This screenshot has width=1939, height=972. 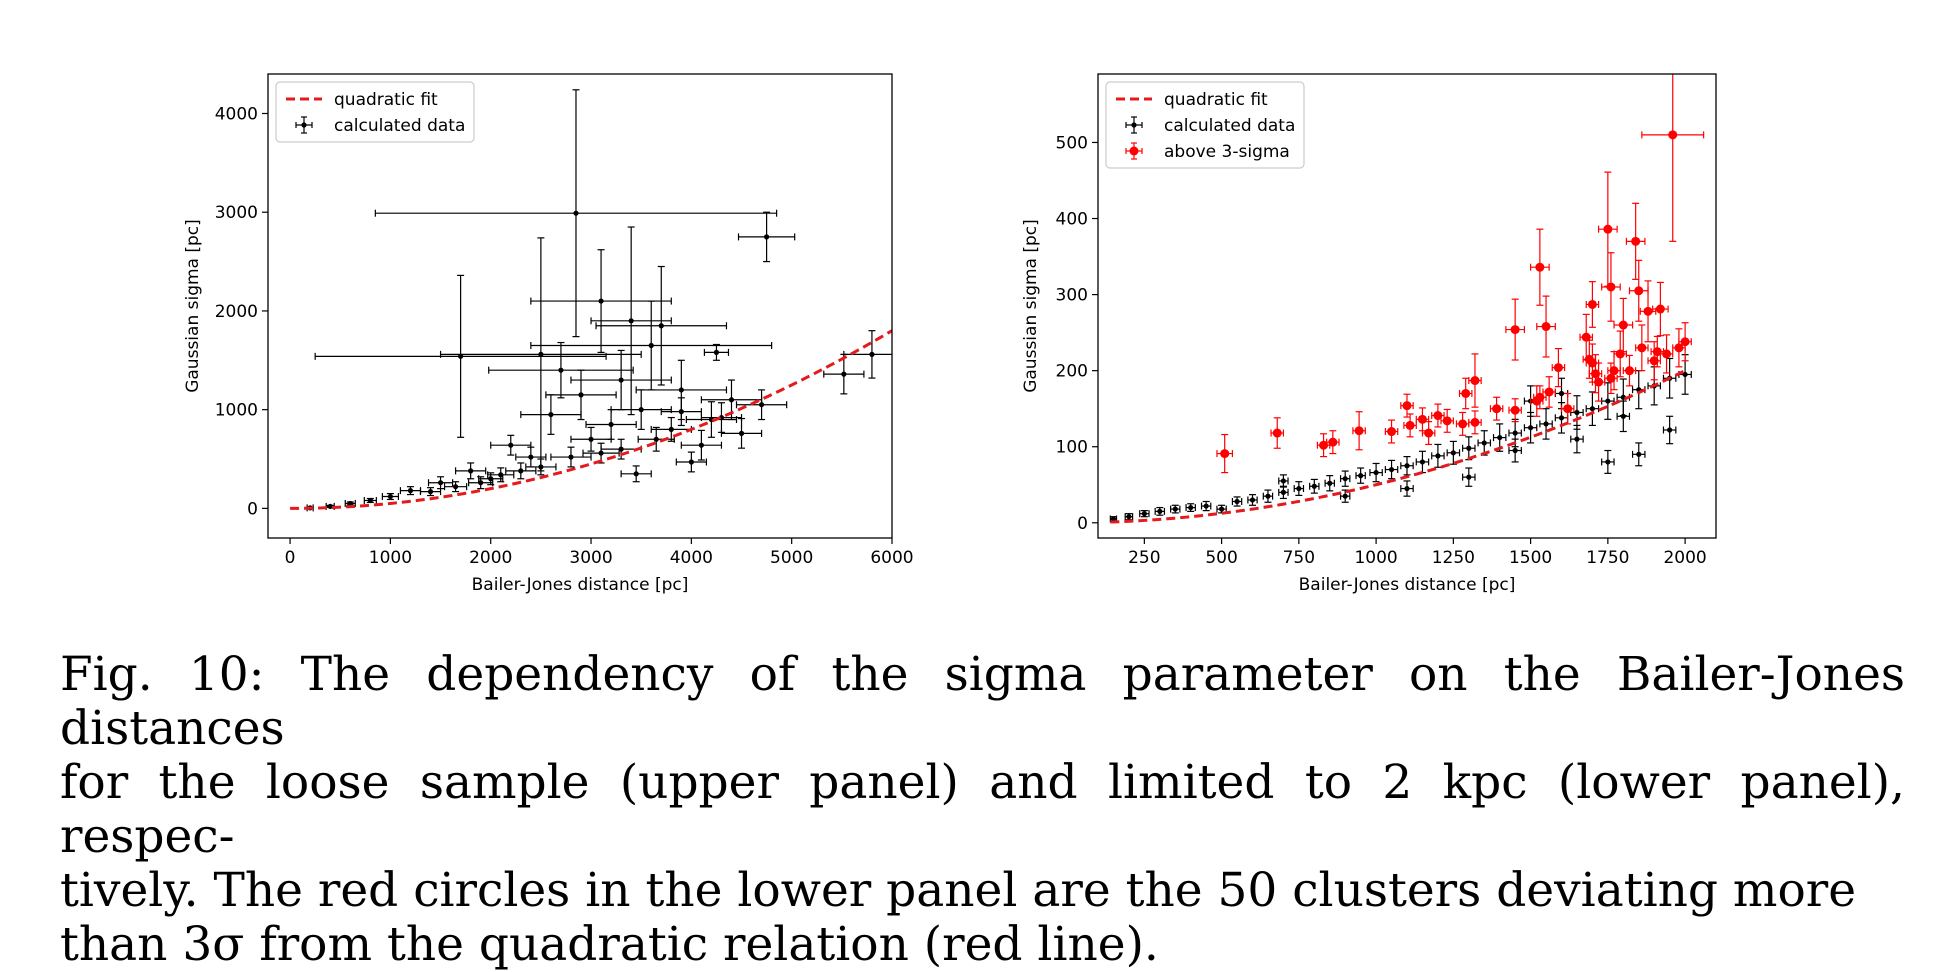 I want to click on y-tick-label: 3000, so click(x=236, y=213).